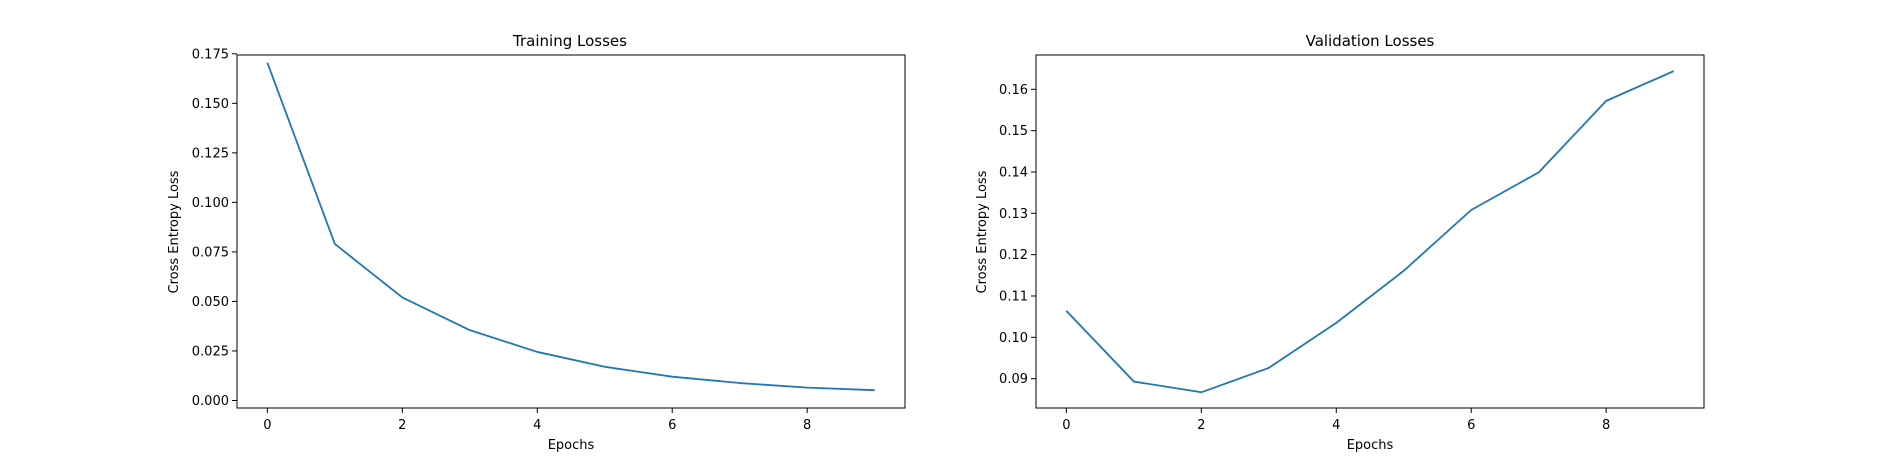 This screenshot has width=1892, height=459. What do you see at coordinates (1606, 425) in the screenshot?
I see `validation-x-tick-label: 8` at bounding box center [1606, 425].